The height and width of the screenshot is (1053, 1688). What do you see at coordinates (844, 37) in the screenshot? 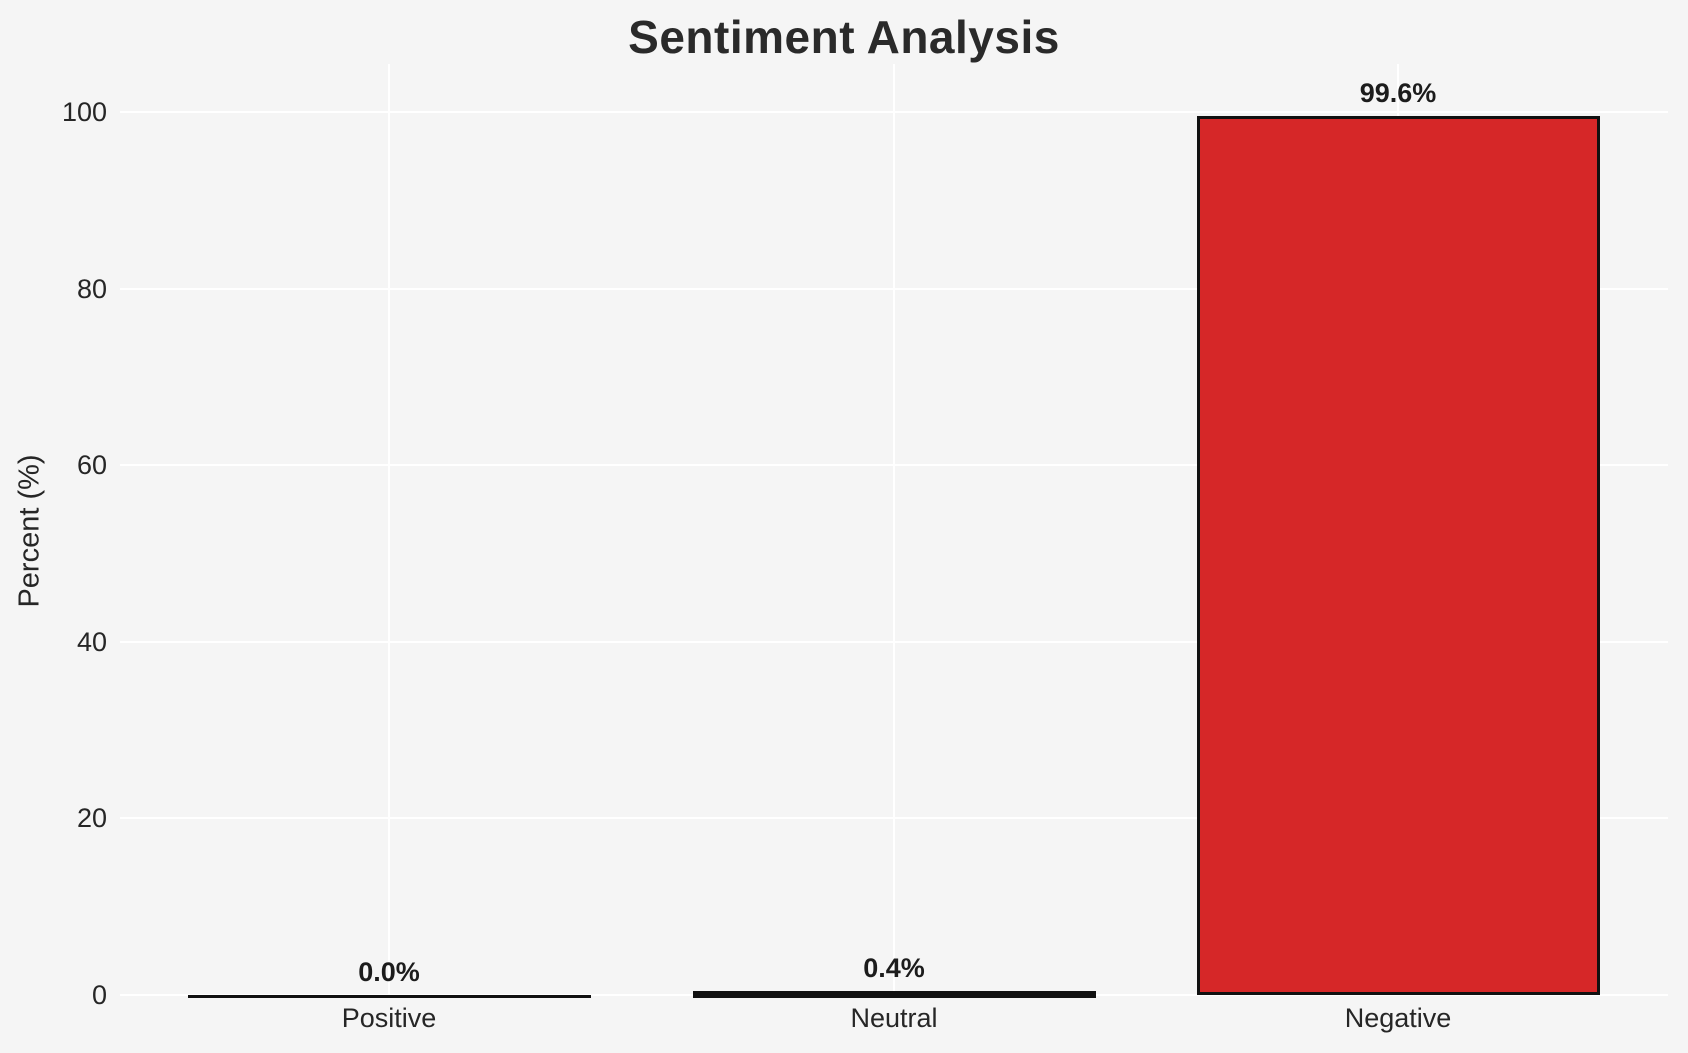
I see `chart-title: Sentiment Analysis` at bounding box center [844, 37].